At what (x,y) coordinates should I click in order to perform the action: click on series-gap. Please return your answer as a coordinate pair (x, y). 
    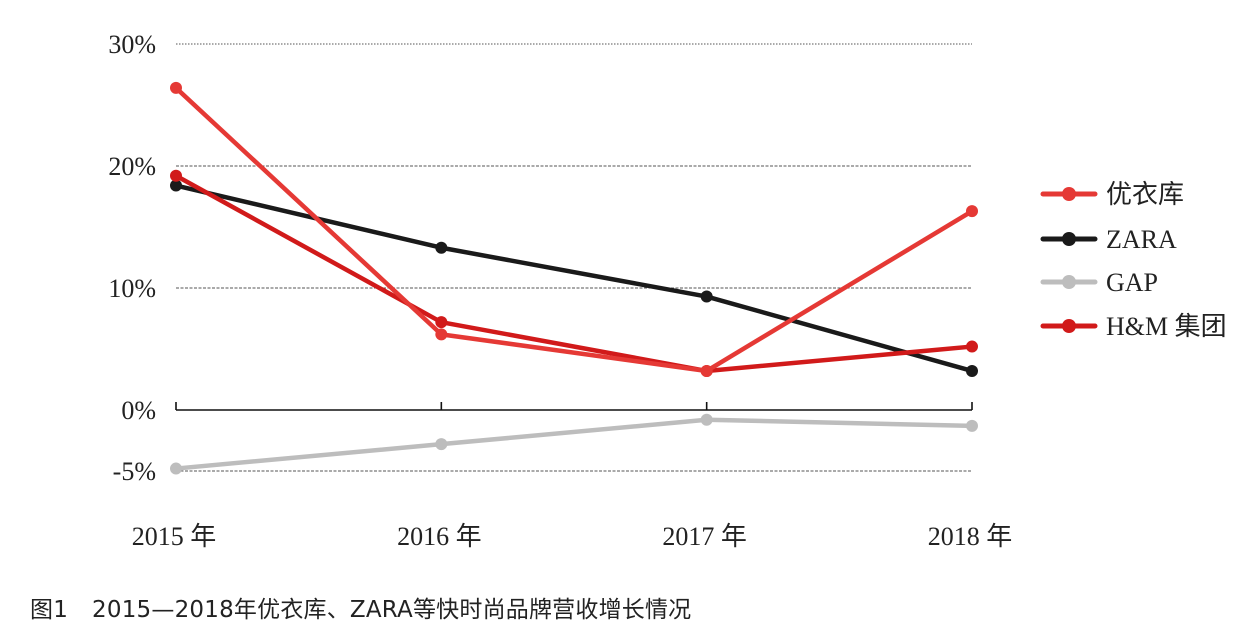
    Looking at the image, I should click on (574, 444).